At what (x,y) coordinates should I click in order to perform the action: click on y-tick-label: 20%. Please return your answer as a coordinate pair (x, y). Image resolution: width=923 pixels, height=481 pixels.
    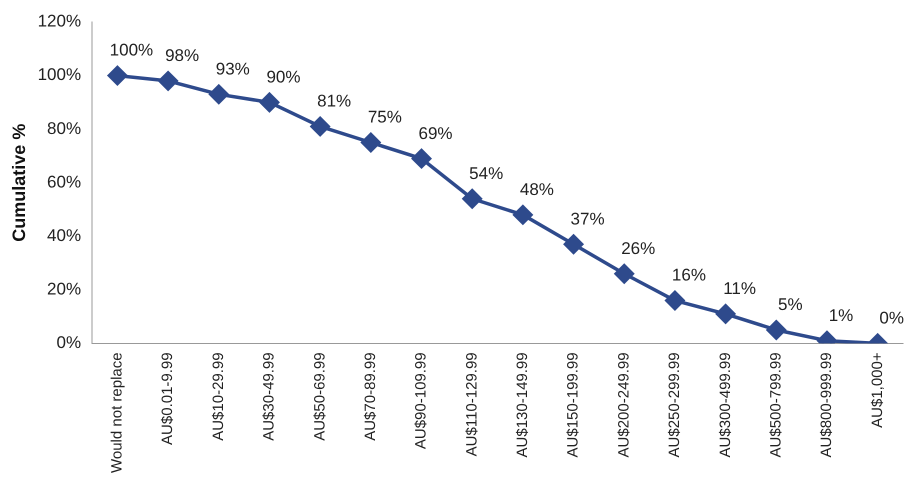
    Looking at the image, I should click on (64, 288).